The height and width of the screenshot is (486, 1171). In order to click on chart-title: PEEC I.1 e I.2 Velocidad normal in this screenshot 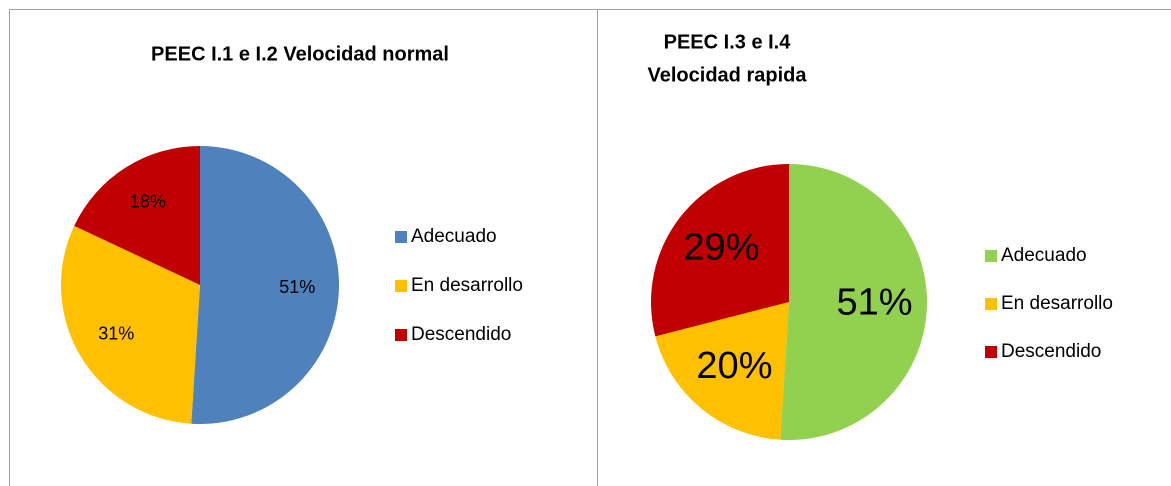, I will do `click(300, 54)`.